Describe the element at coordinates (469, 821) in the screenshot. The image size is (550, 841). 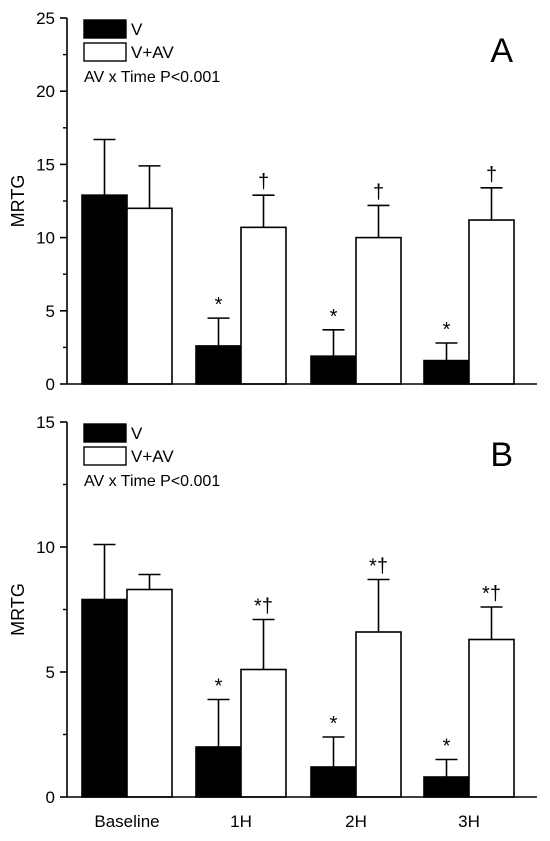
I see `x-tick-label: 3H` at that location.